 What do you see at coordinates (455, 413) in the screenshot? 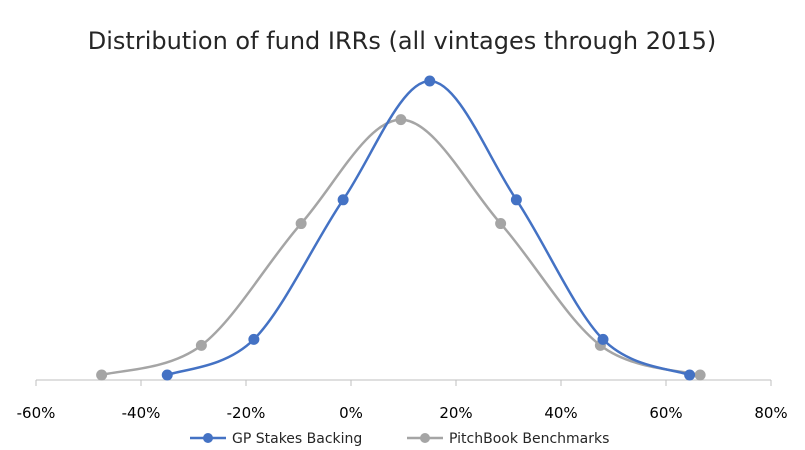
I see `x-tick-label: 20%` at bounding box center [455, 413].